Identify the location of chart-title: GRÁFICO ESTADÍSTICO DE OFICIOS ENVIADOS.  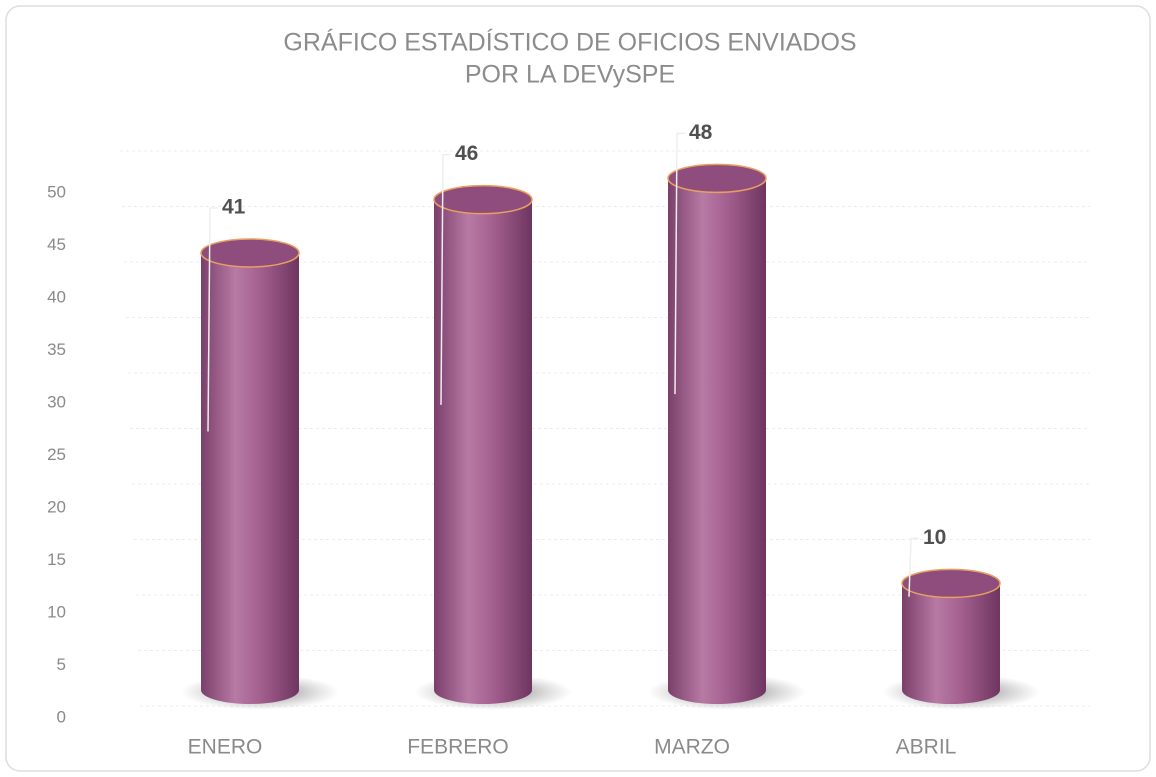
(569, 42).